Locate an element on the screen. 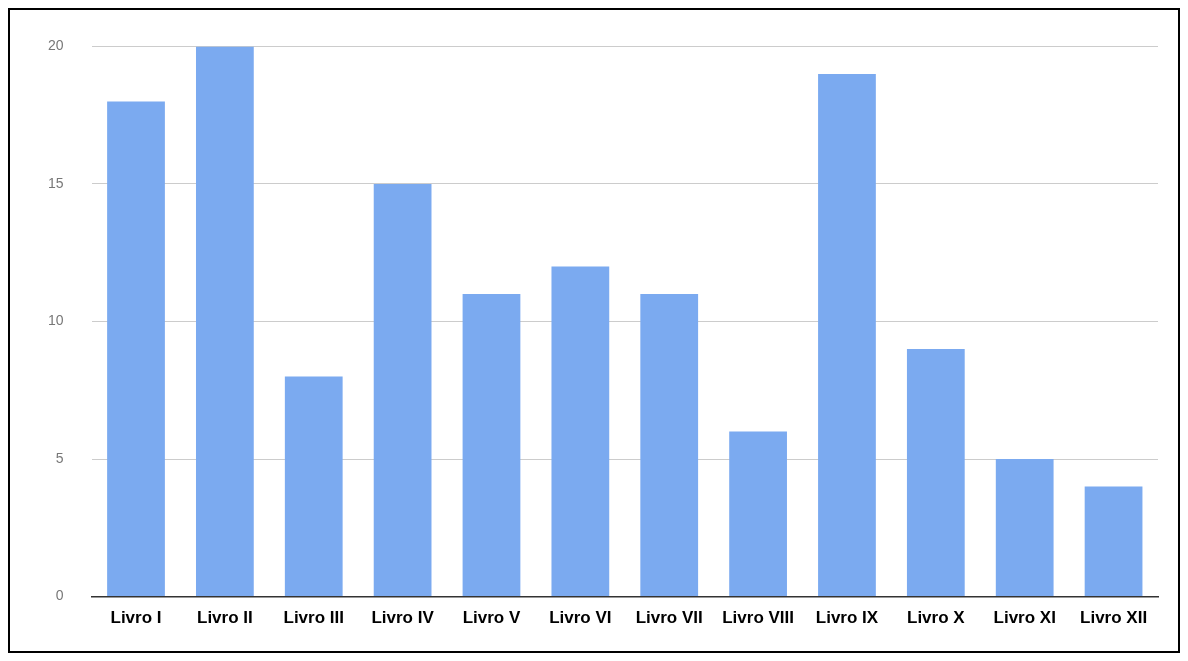 Image resolution: width=1188 pixels, height=661 pixels. x-tick-label: Livro X is located at coordinates (936, 618).